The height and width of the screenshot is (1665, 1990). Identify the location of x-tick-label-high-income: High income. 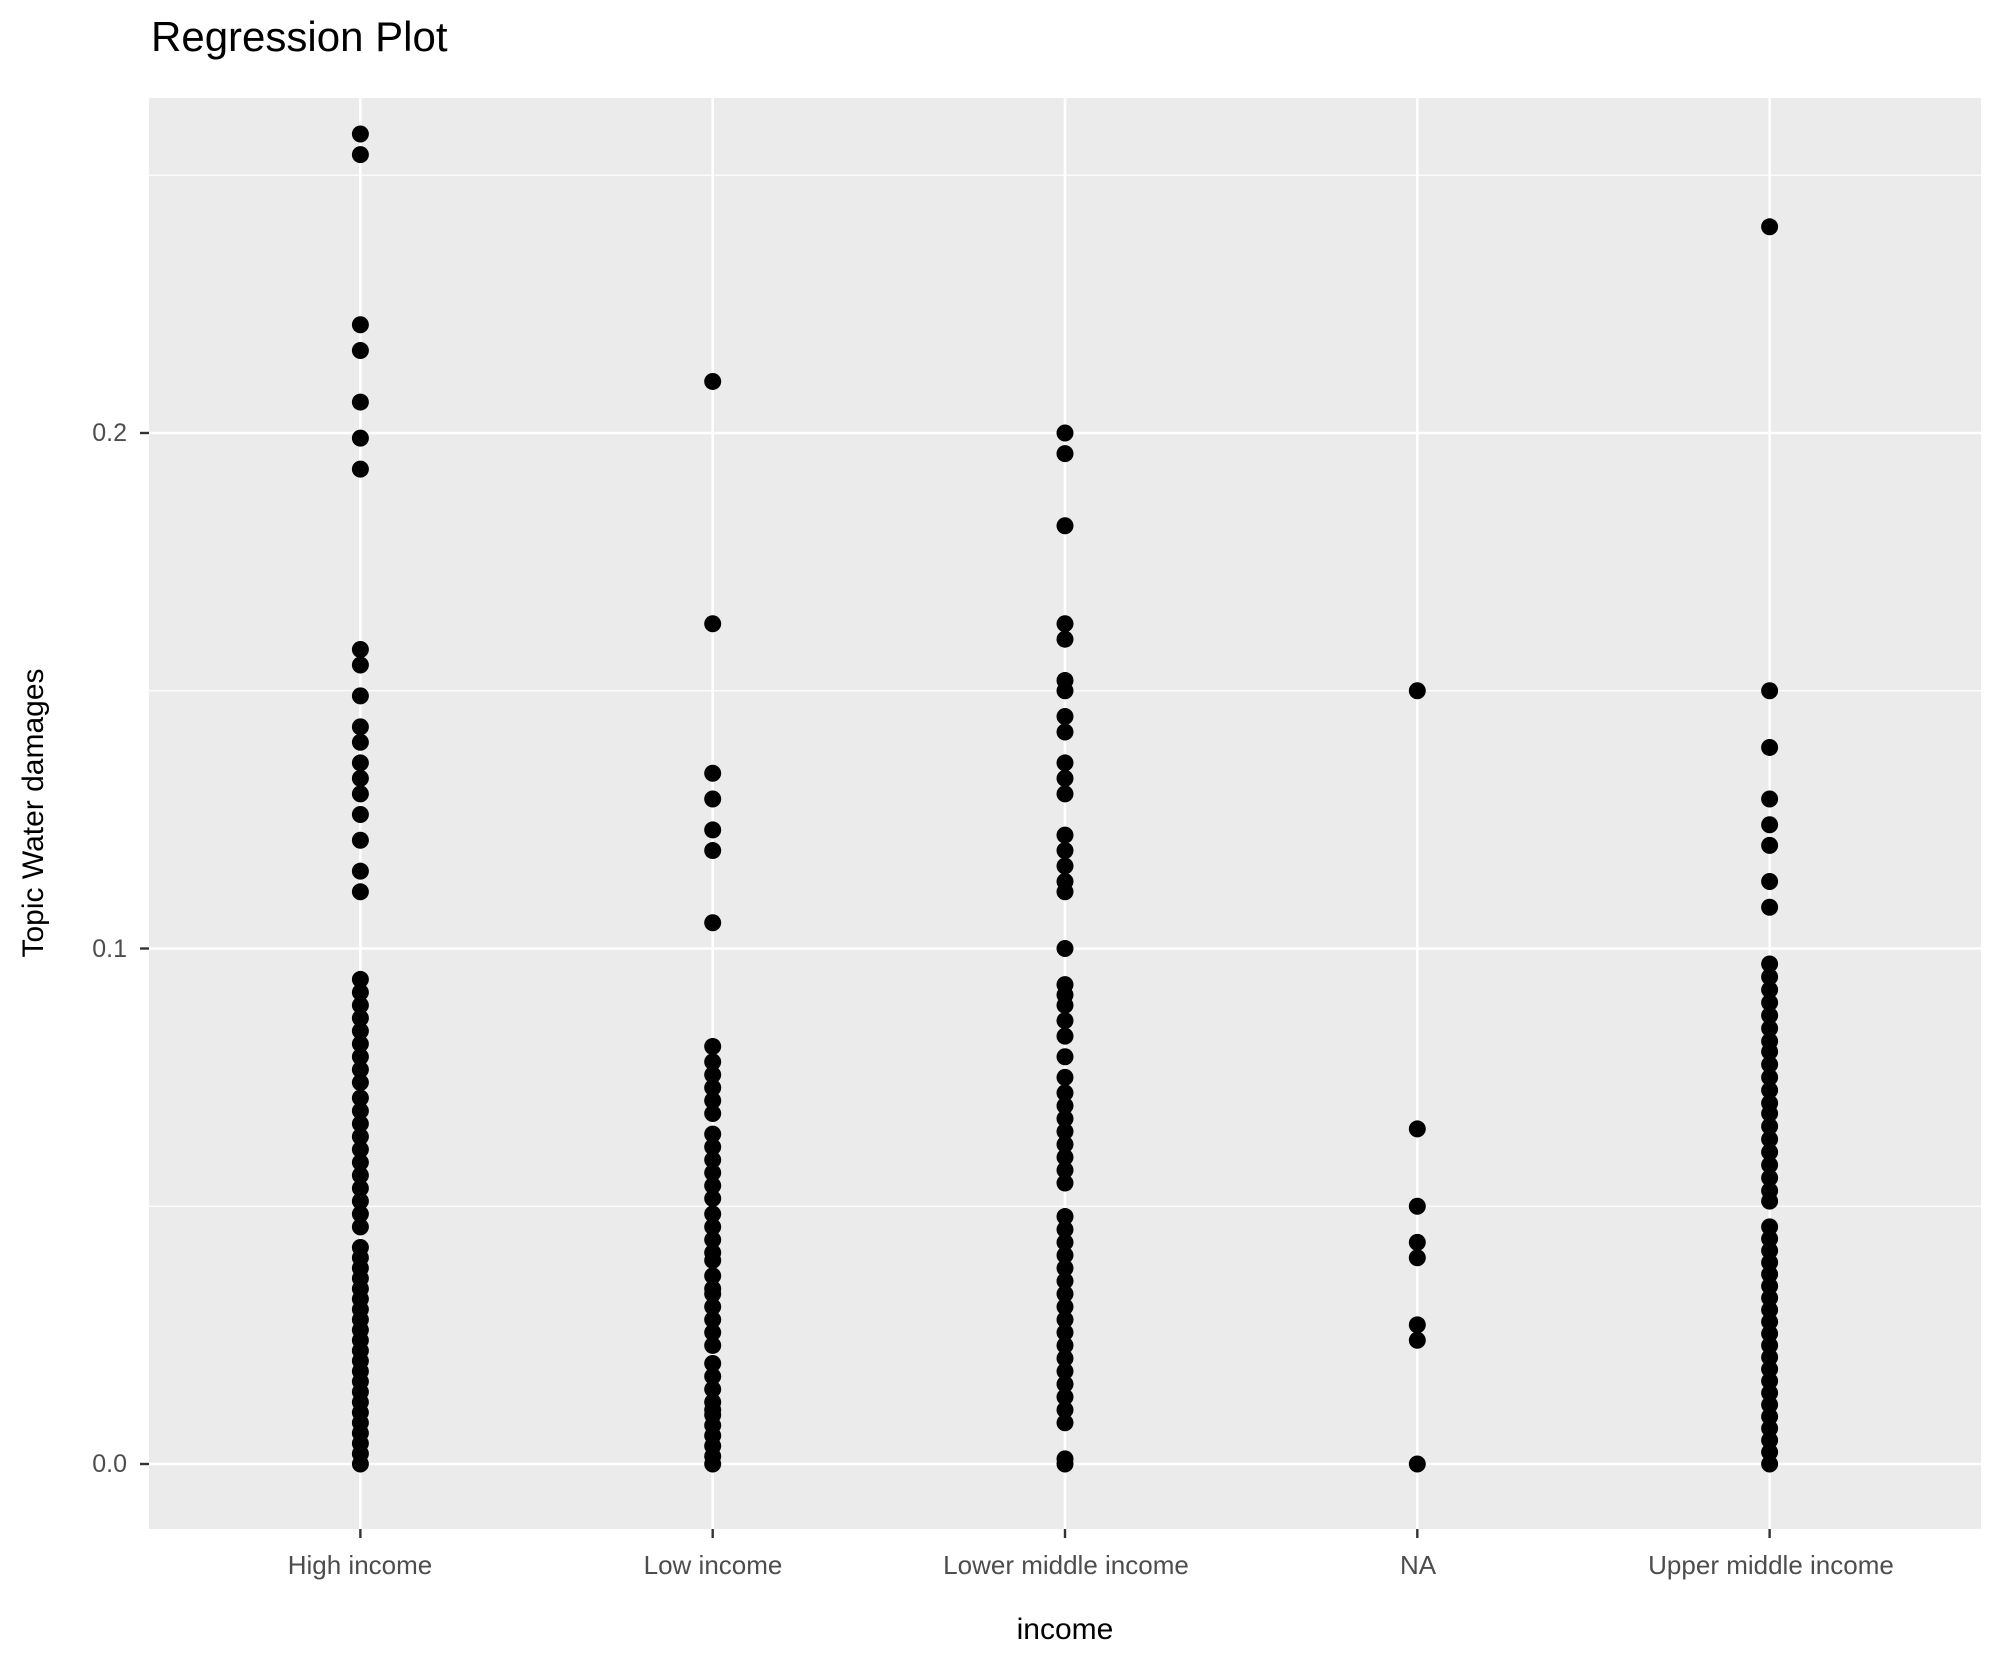
(360, 1565).